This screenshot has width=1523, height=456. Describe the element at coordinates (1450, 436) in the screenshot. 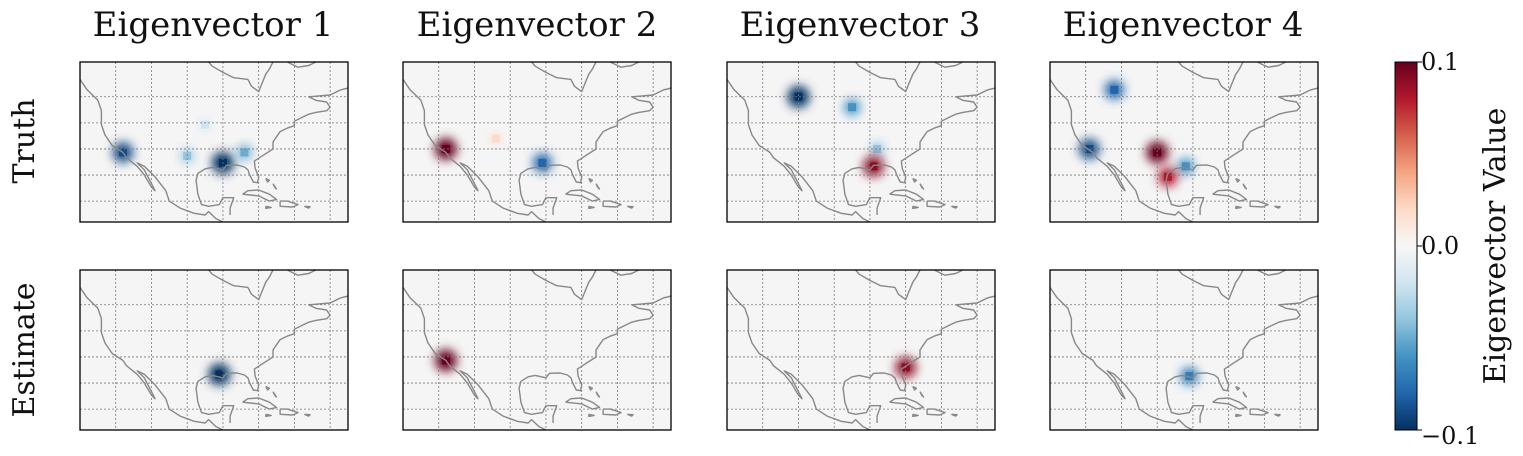

I see `colorbar-tick-label-min: −0.1` at that location.